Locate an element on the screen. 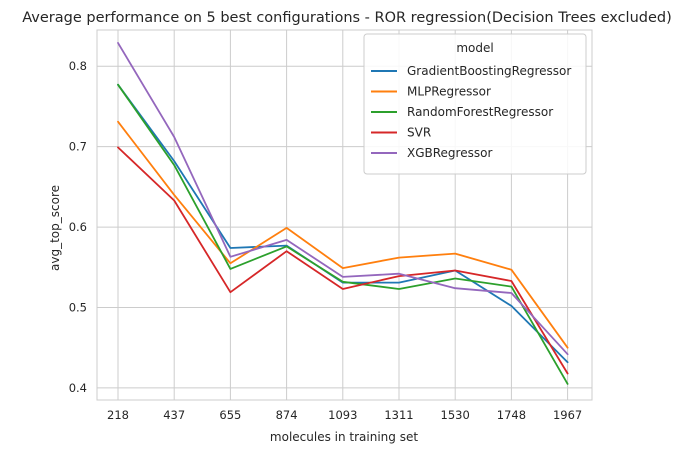 The width and height of the screenshot is (687, 453). y-axis-label: avg_top_score is located at coordinates (55, 228).